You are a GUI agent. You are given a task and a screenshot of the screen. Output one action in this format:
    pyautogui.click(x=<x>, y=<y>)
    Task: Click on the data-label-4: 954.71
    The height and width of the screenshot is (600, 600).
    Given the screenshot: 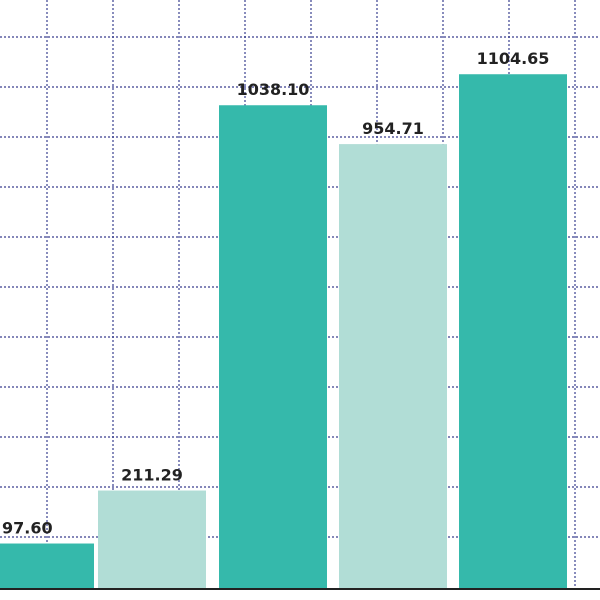 What is the action you would take?
    pyautogui.click(x=393, y=128)
    